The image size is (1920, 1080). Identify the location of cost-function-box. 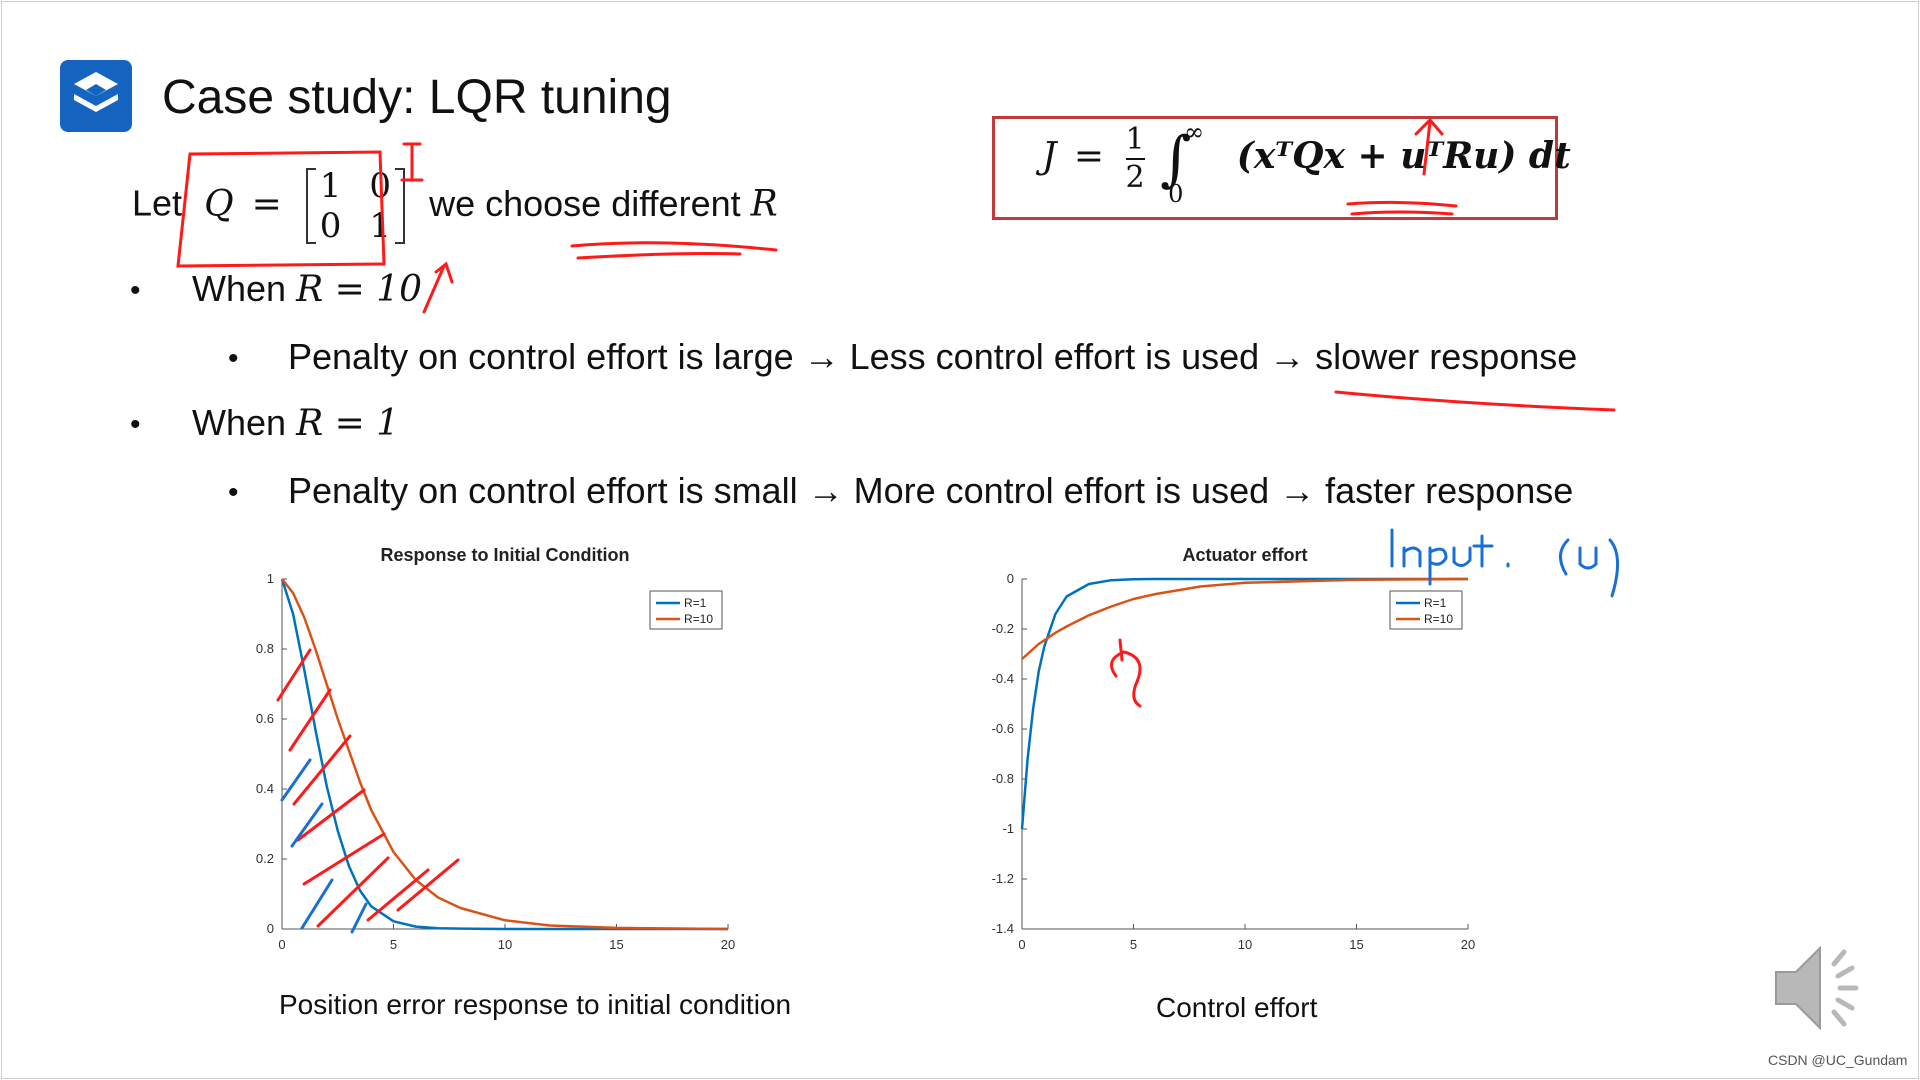
(1275, 168).